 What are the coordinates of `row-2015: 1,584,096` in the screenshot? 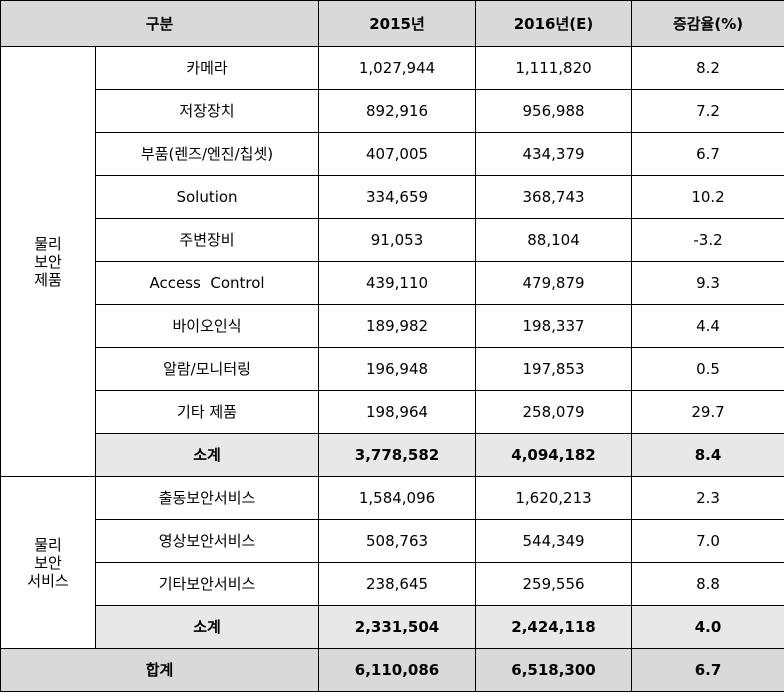 It's located at (397, 498).